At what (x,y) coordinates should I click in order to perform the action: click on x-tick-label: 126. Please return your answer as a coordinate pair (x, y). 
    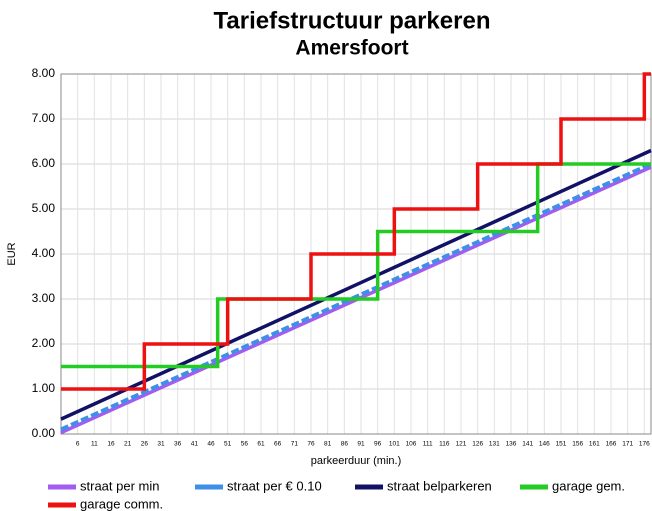
    Looking at the image, I should click on (477, 444).